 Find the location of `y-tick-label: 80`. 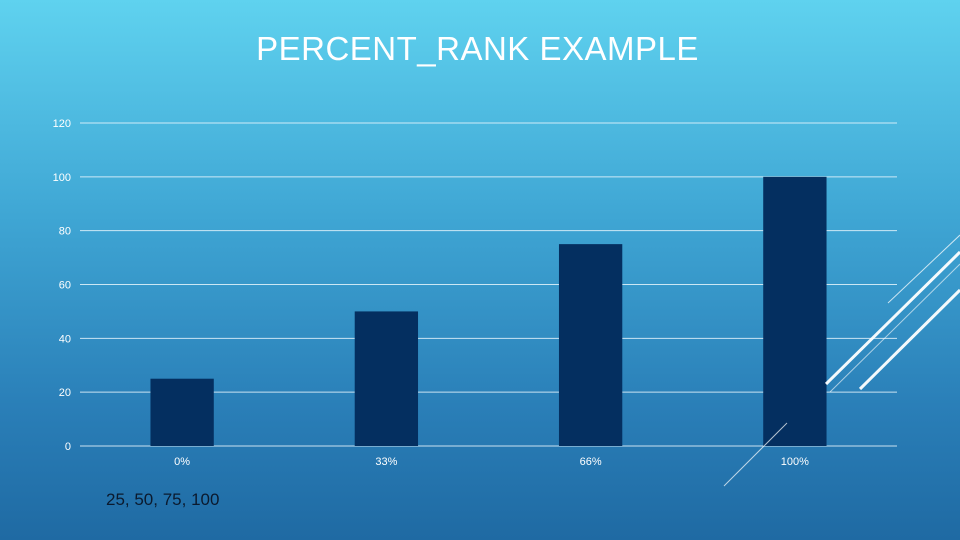

y-tick-label: 80 is located at coordinates (65, 232).